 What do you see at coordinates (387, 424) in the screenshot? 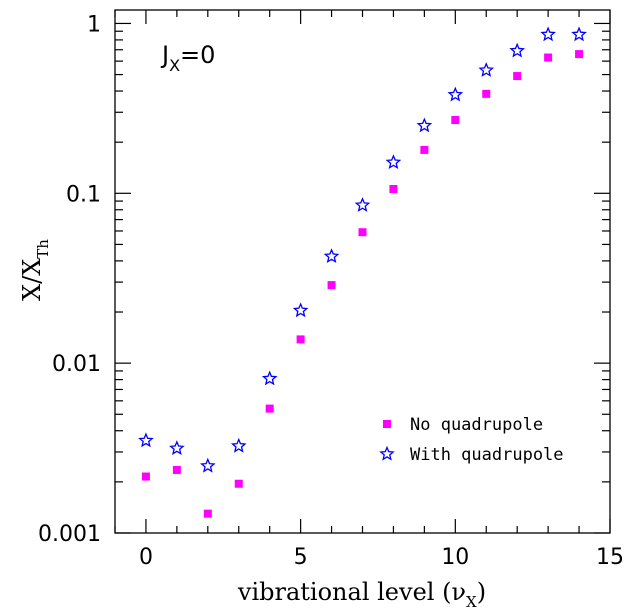
I see `legend-marker-no-quadrupole` at bounding box center [387, 424].